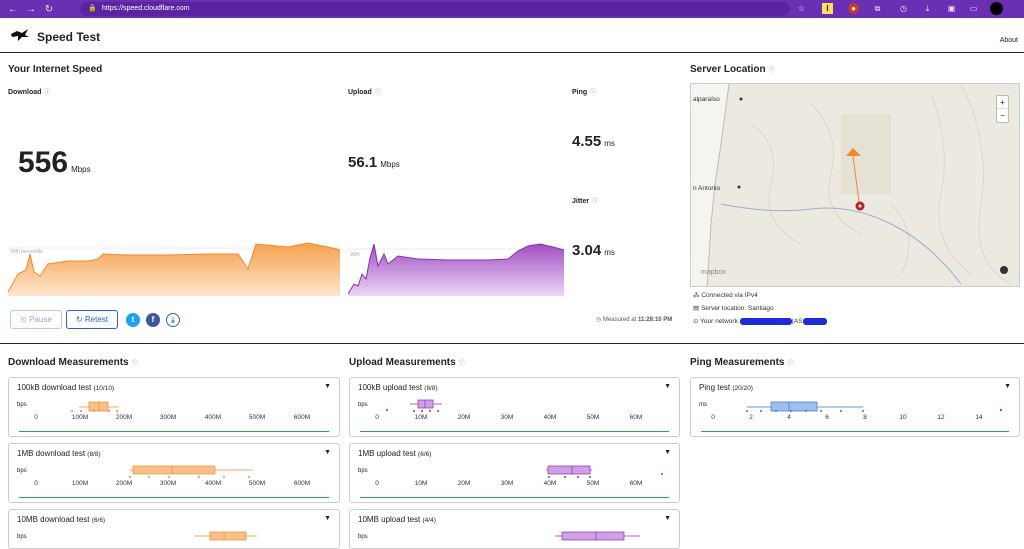 This screenshot has height=549, width=1024. What do you see at coordinates (951, 8) in the screenshot?
I see `screenshot-icon: ▣` at bounding box center [951, 8].